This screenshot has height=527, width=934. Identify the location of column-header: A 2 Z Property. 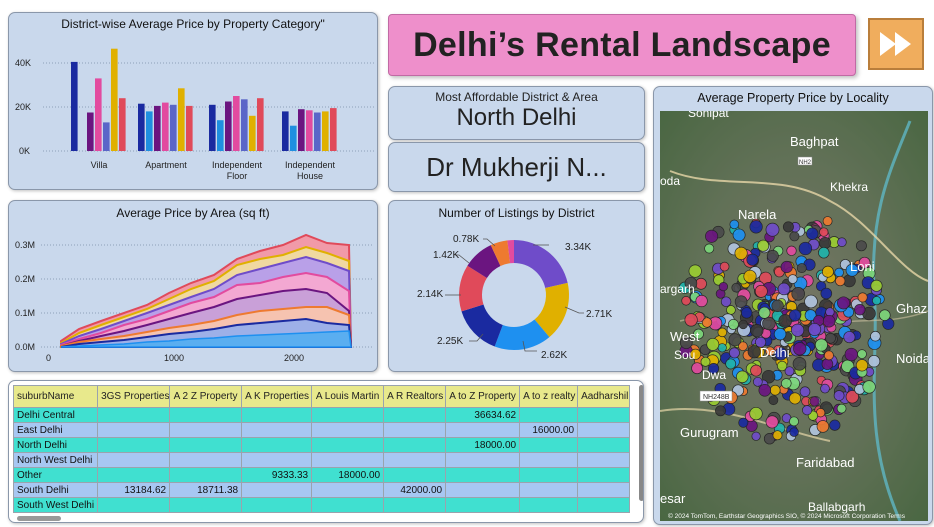
(206, 396).